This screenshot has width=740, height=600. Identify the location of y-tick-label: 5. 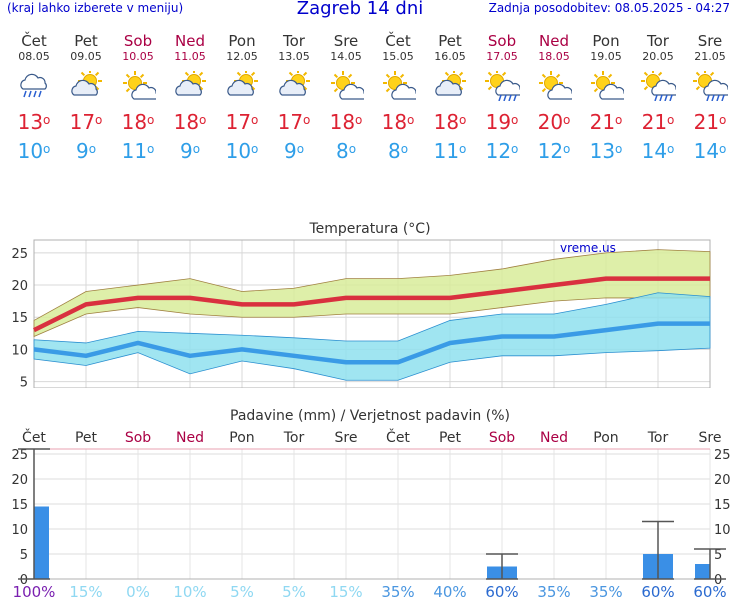
(24, 382).